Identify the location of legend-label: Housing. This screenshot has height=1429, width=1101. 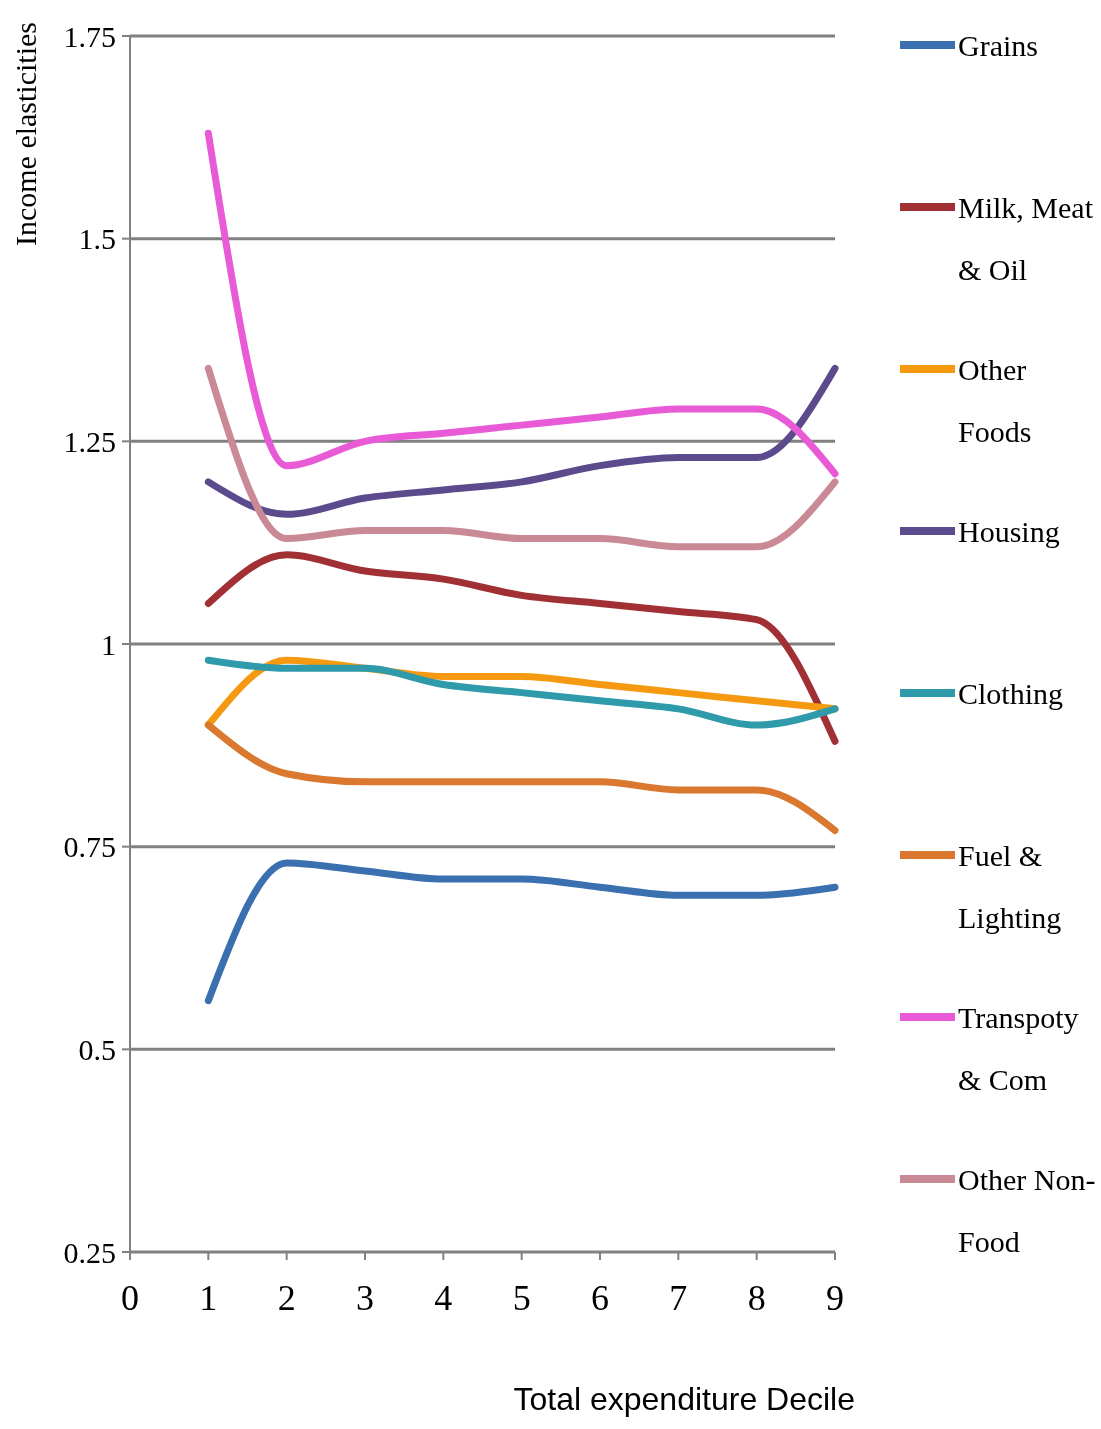
(1009, 531).